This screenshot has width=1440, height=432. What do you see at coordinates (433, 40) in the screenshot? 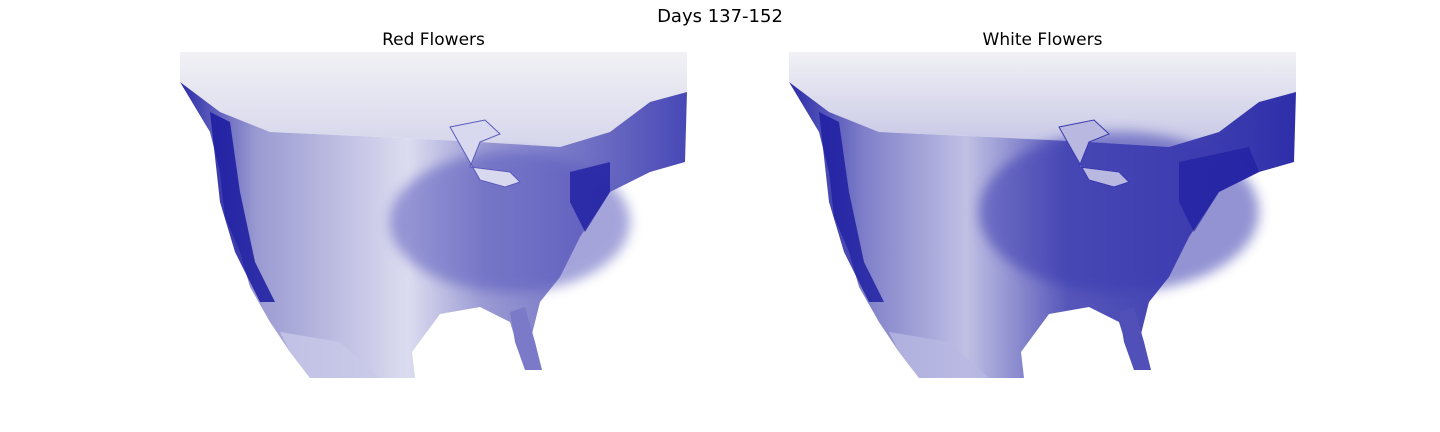
I see `panel-title-red-flowers: Red Flowers` at bounding box center [433, 40].